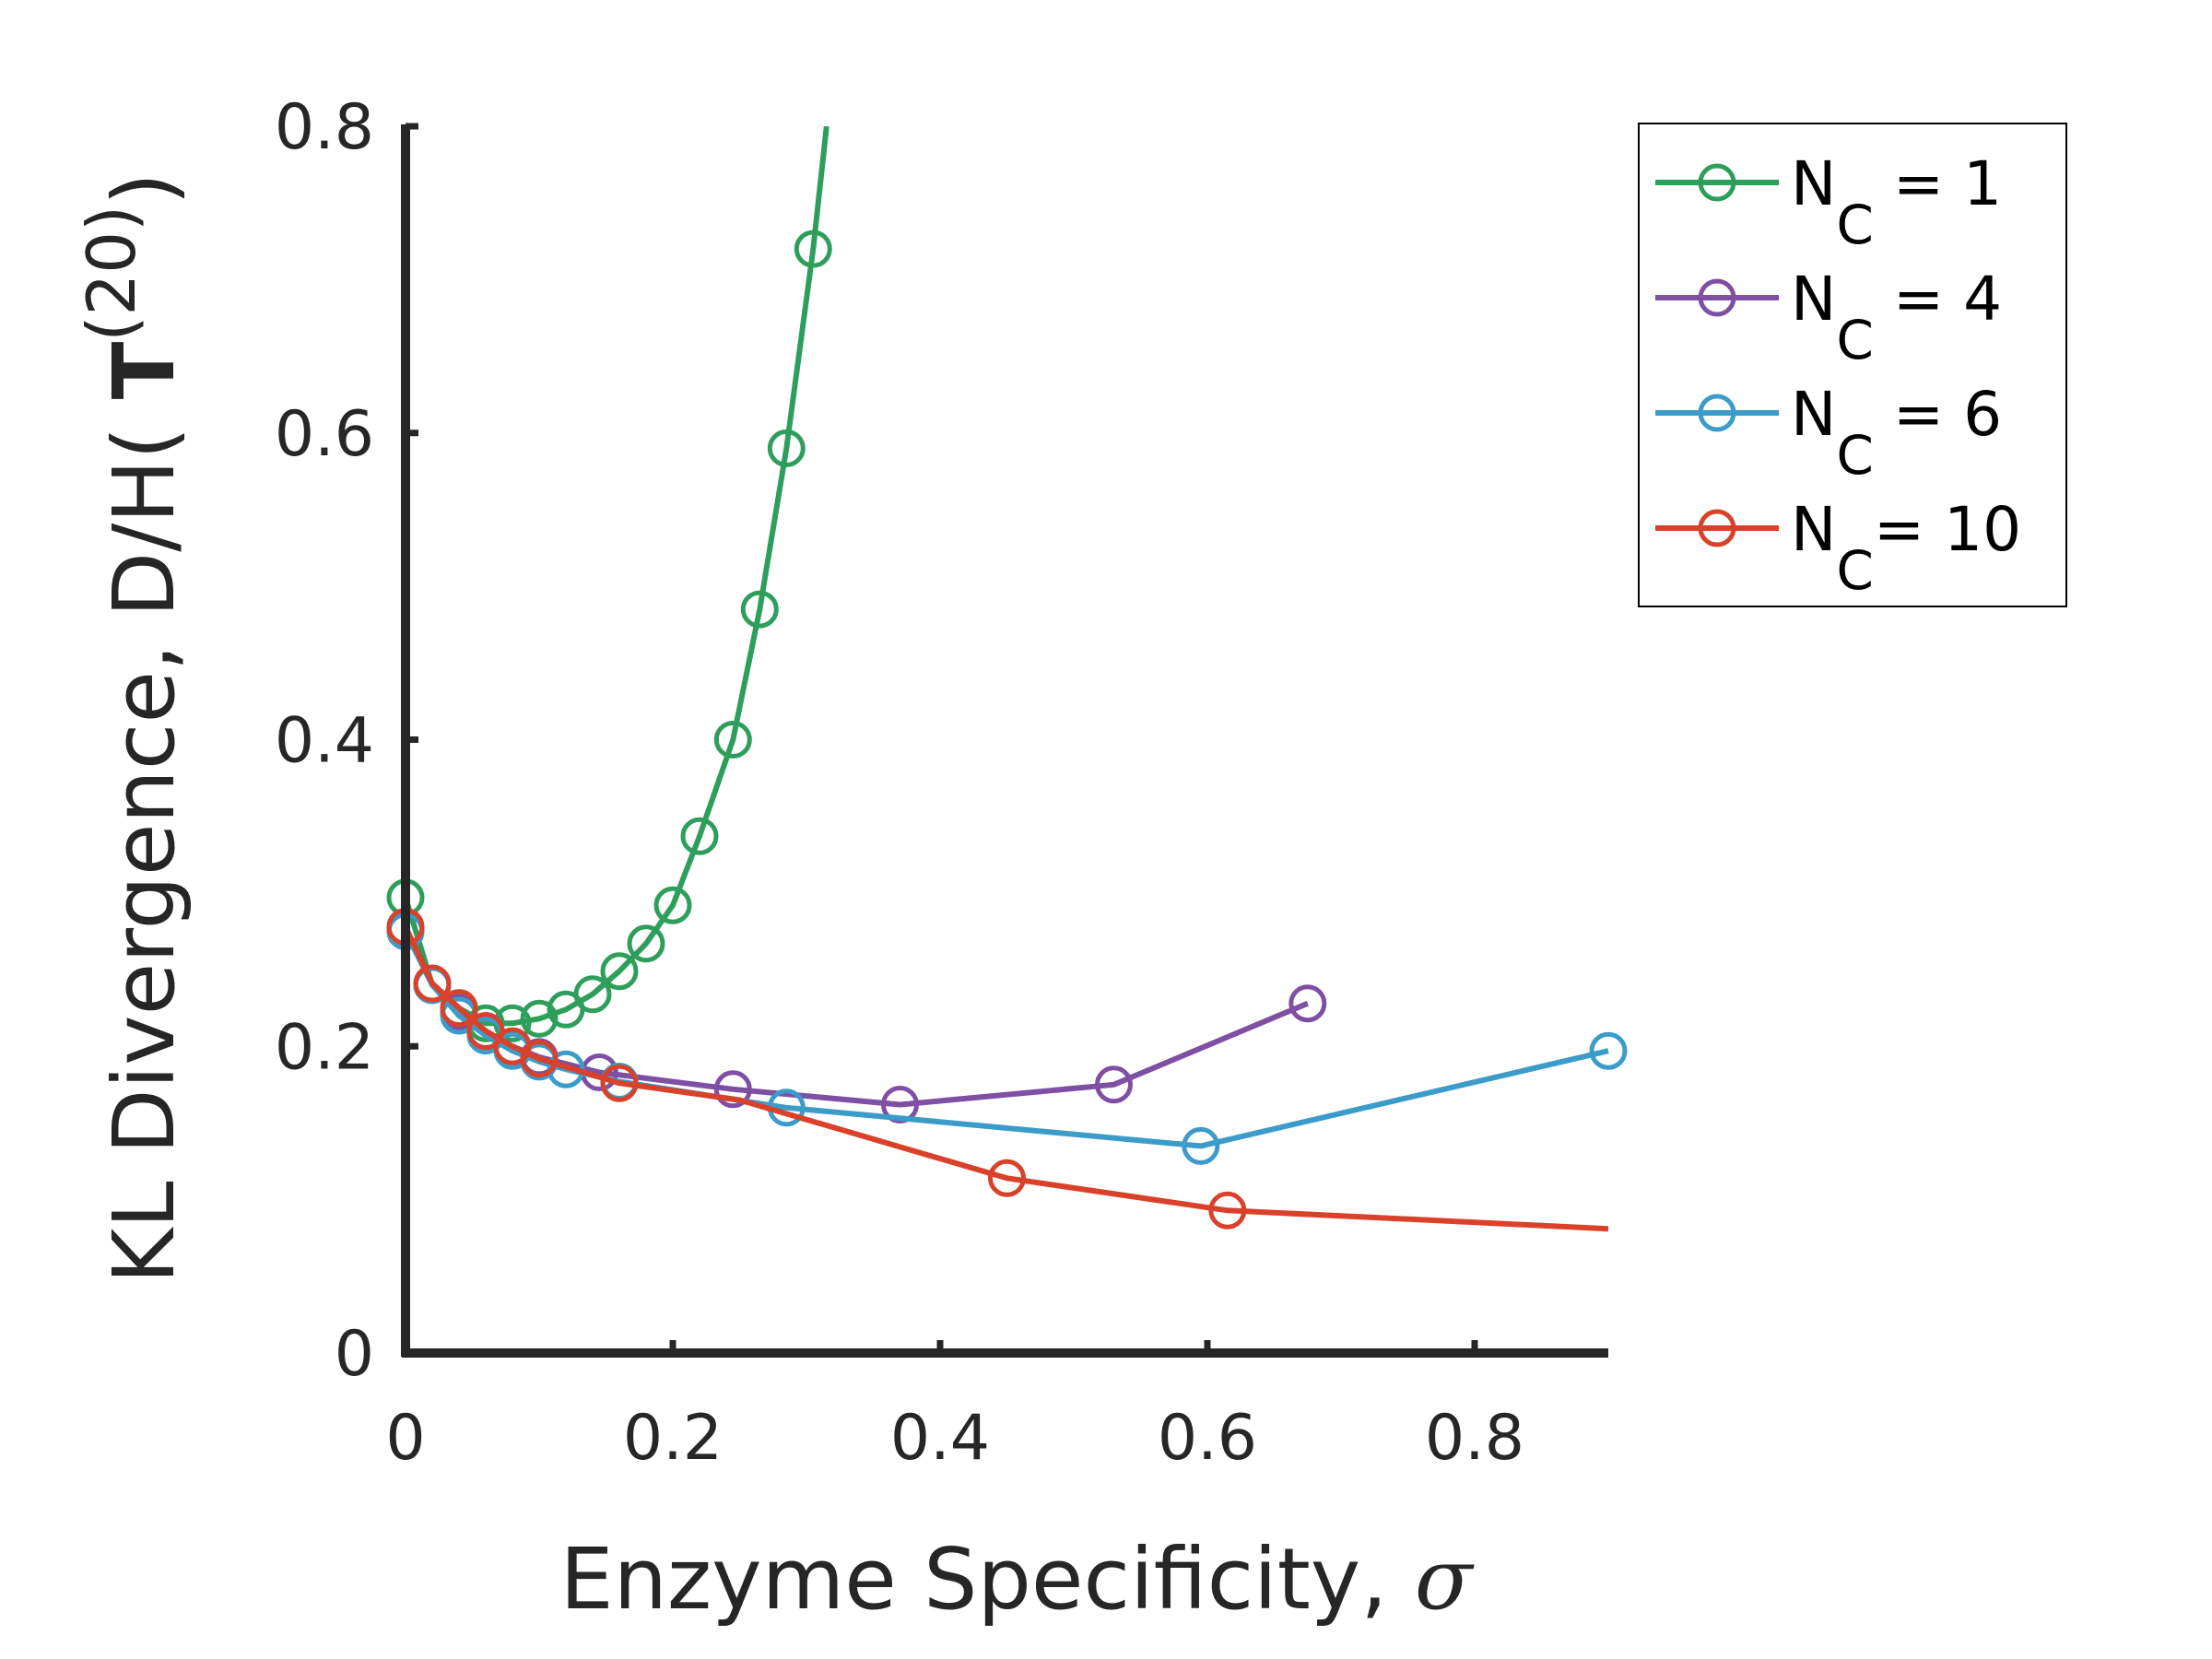 This screenshot has height=1659, width=2212. Describe the element at coordinates (111, 274) in the screenshot. I see `y-axis-title-sup: (20)` at that location.